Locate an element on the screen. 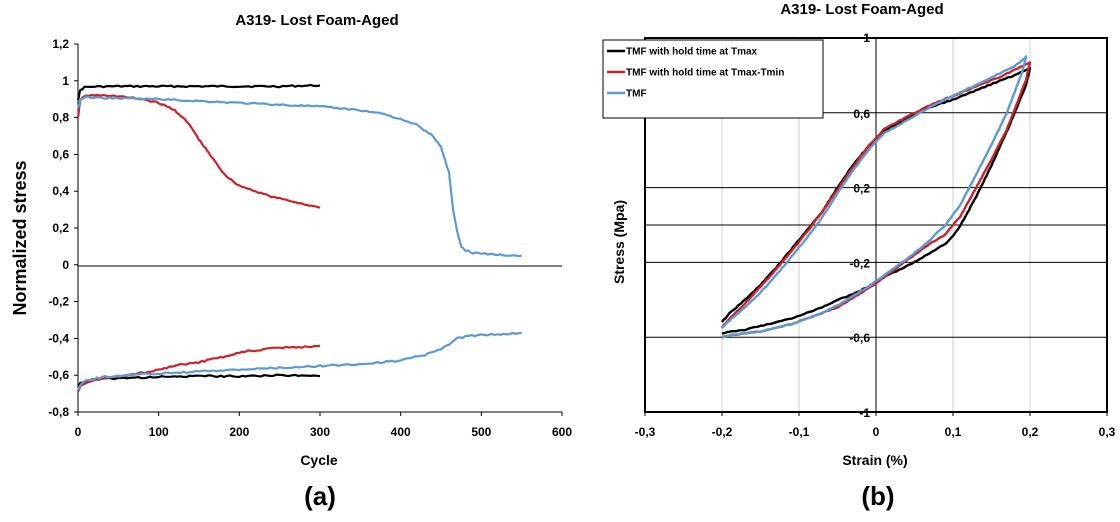 This screenshot has width=1120, height=522. chart-a-panel-label: (a) is located at coordinates (320, 496).